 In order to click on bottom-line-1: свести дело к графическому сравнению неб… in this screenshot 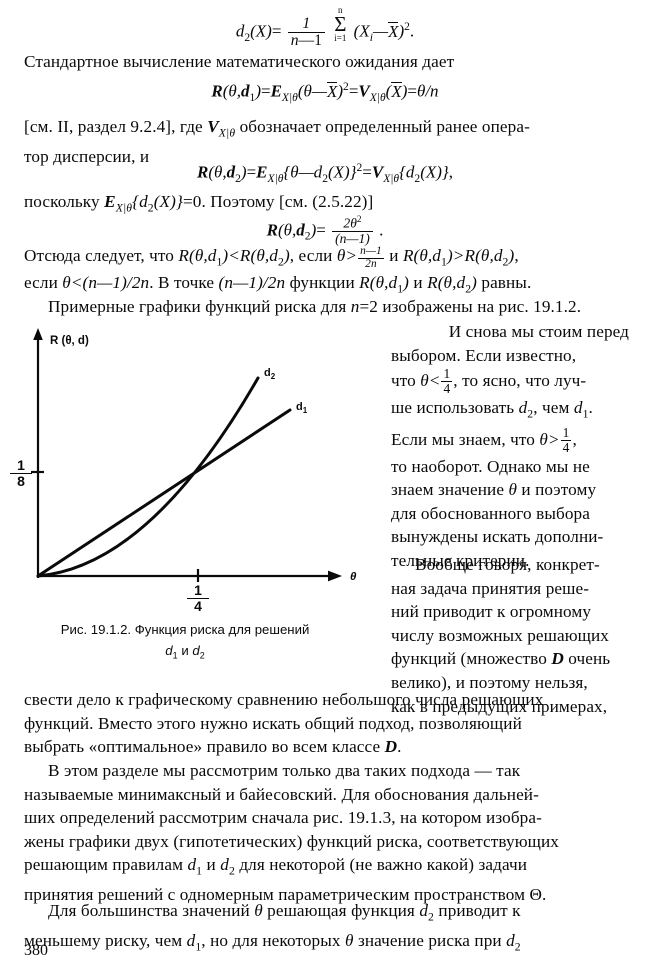, I will do `click(284, 699)`.